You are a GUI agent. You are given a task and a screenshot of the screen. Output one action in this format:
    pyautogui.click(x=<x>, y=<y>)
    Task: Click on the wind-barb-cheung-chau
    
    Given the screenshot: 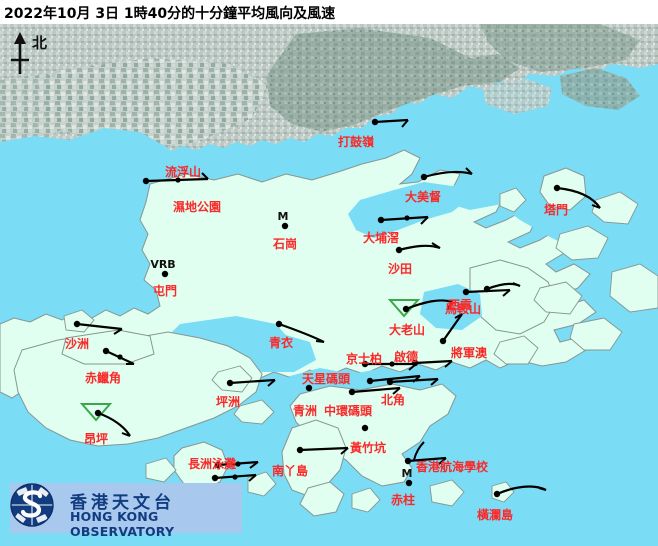 What is the action you would take?
    pyautogui.click(x=234, y=477)
    